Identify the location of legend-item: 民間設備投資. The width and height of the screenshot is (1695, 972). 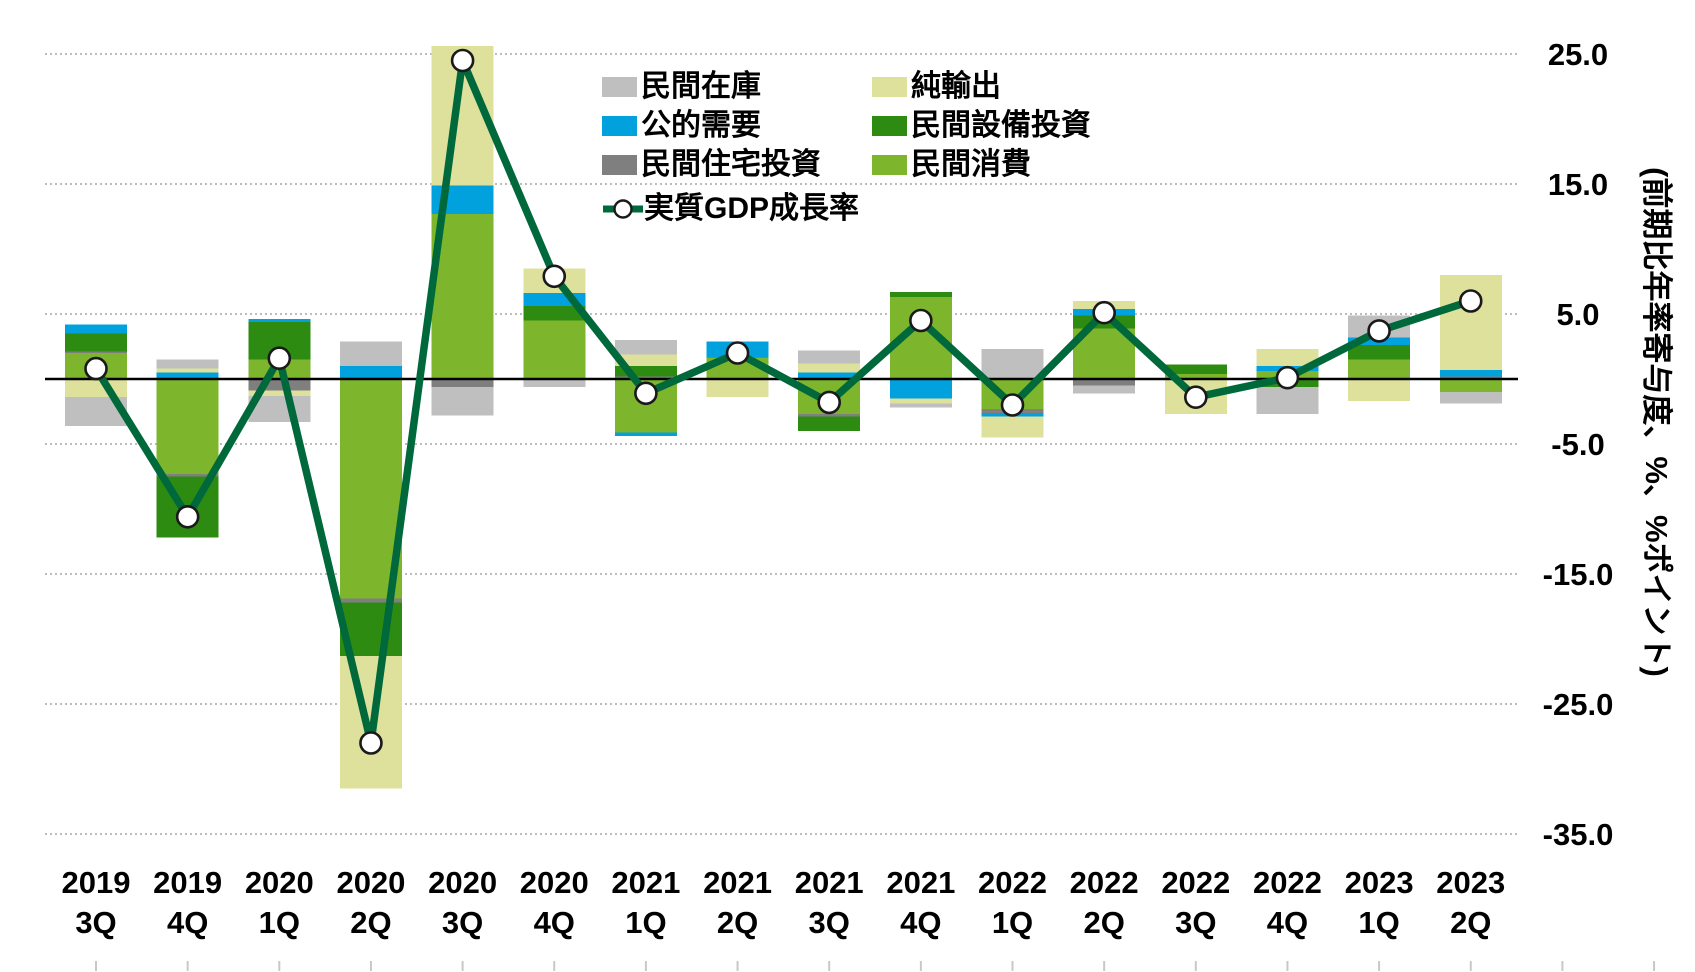
(981, 126).